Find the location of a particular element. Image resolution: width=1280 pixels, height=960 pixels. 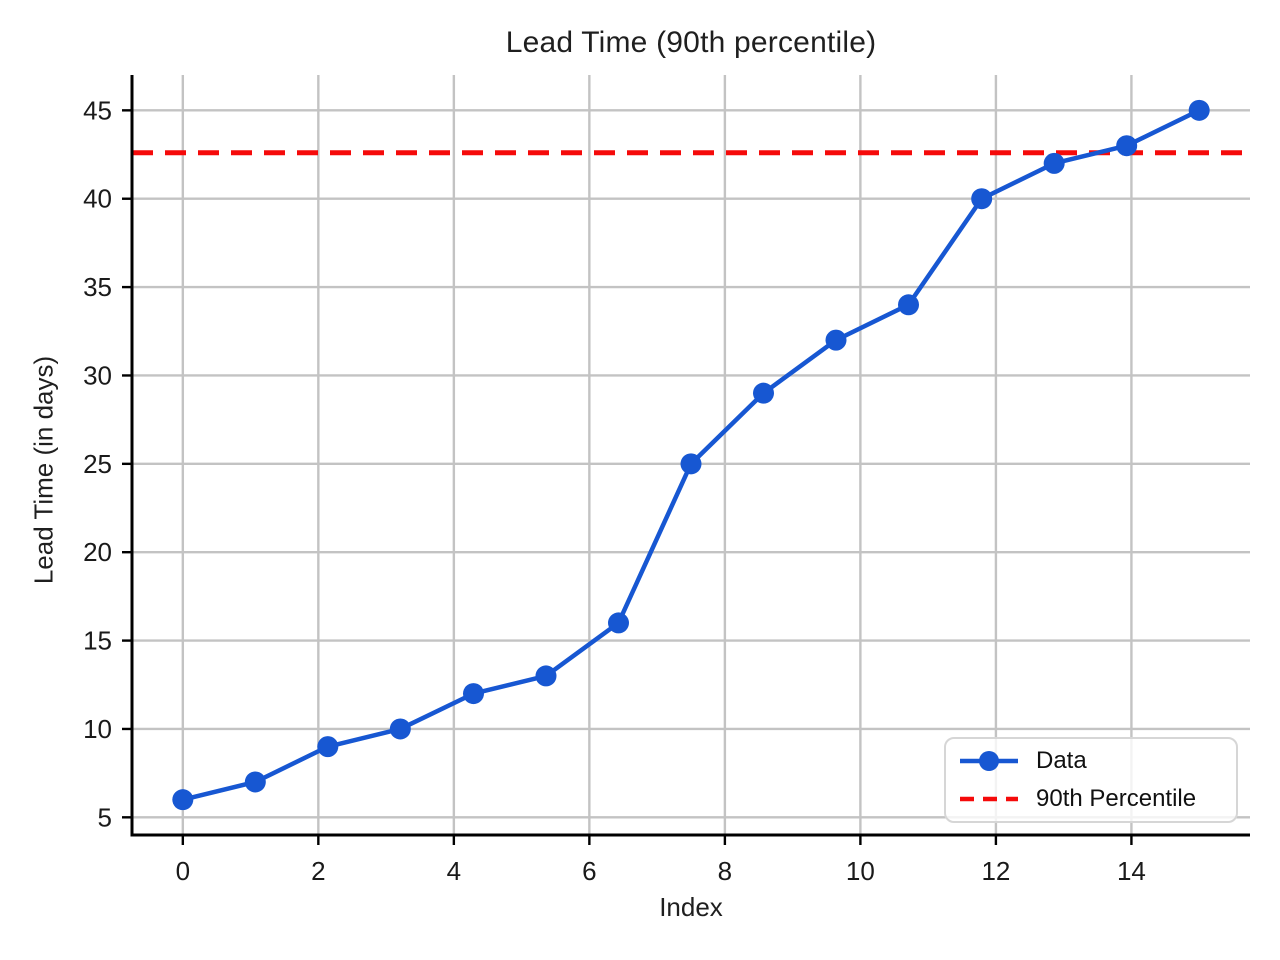

legend-item-percentile: 90th Percentile is located at coordinates (1097, 799).